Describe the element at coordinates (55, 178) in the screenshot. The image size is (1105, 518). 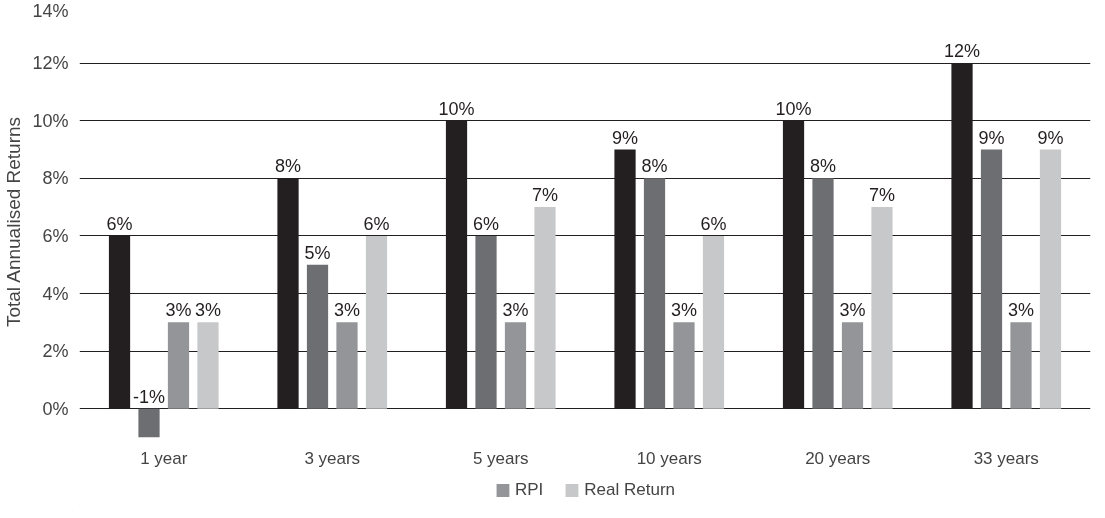
I see `y-tick-label: 8%` at that location.